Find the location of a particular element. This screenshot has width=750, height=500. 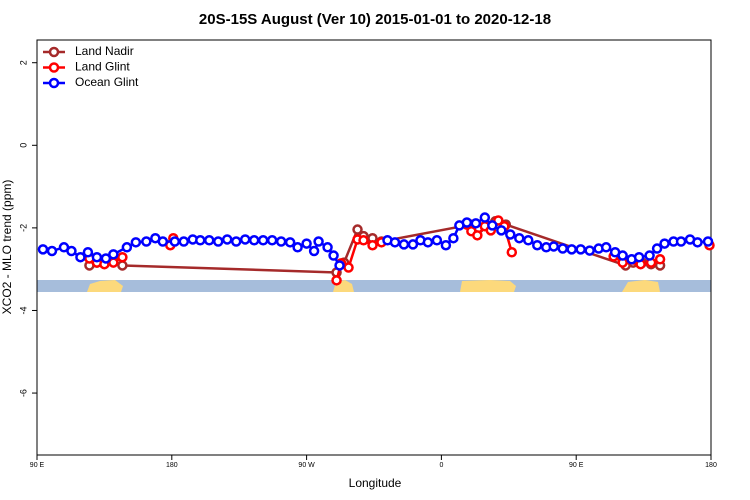

y-tick-label: 2 is located at coordinates (23, 62).